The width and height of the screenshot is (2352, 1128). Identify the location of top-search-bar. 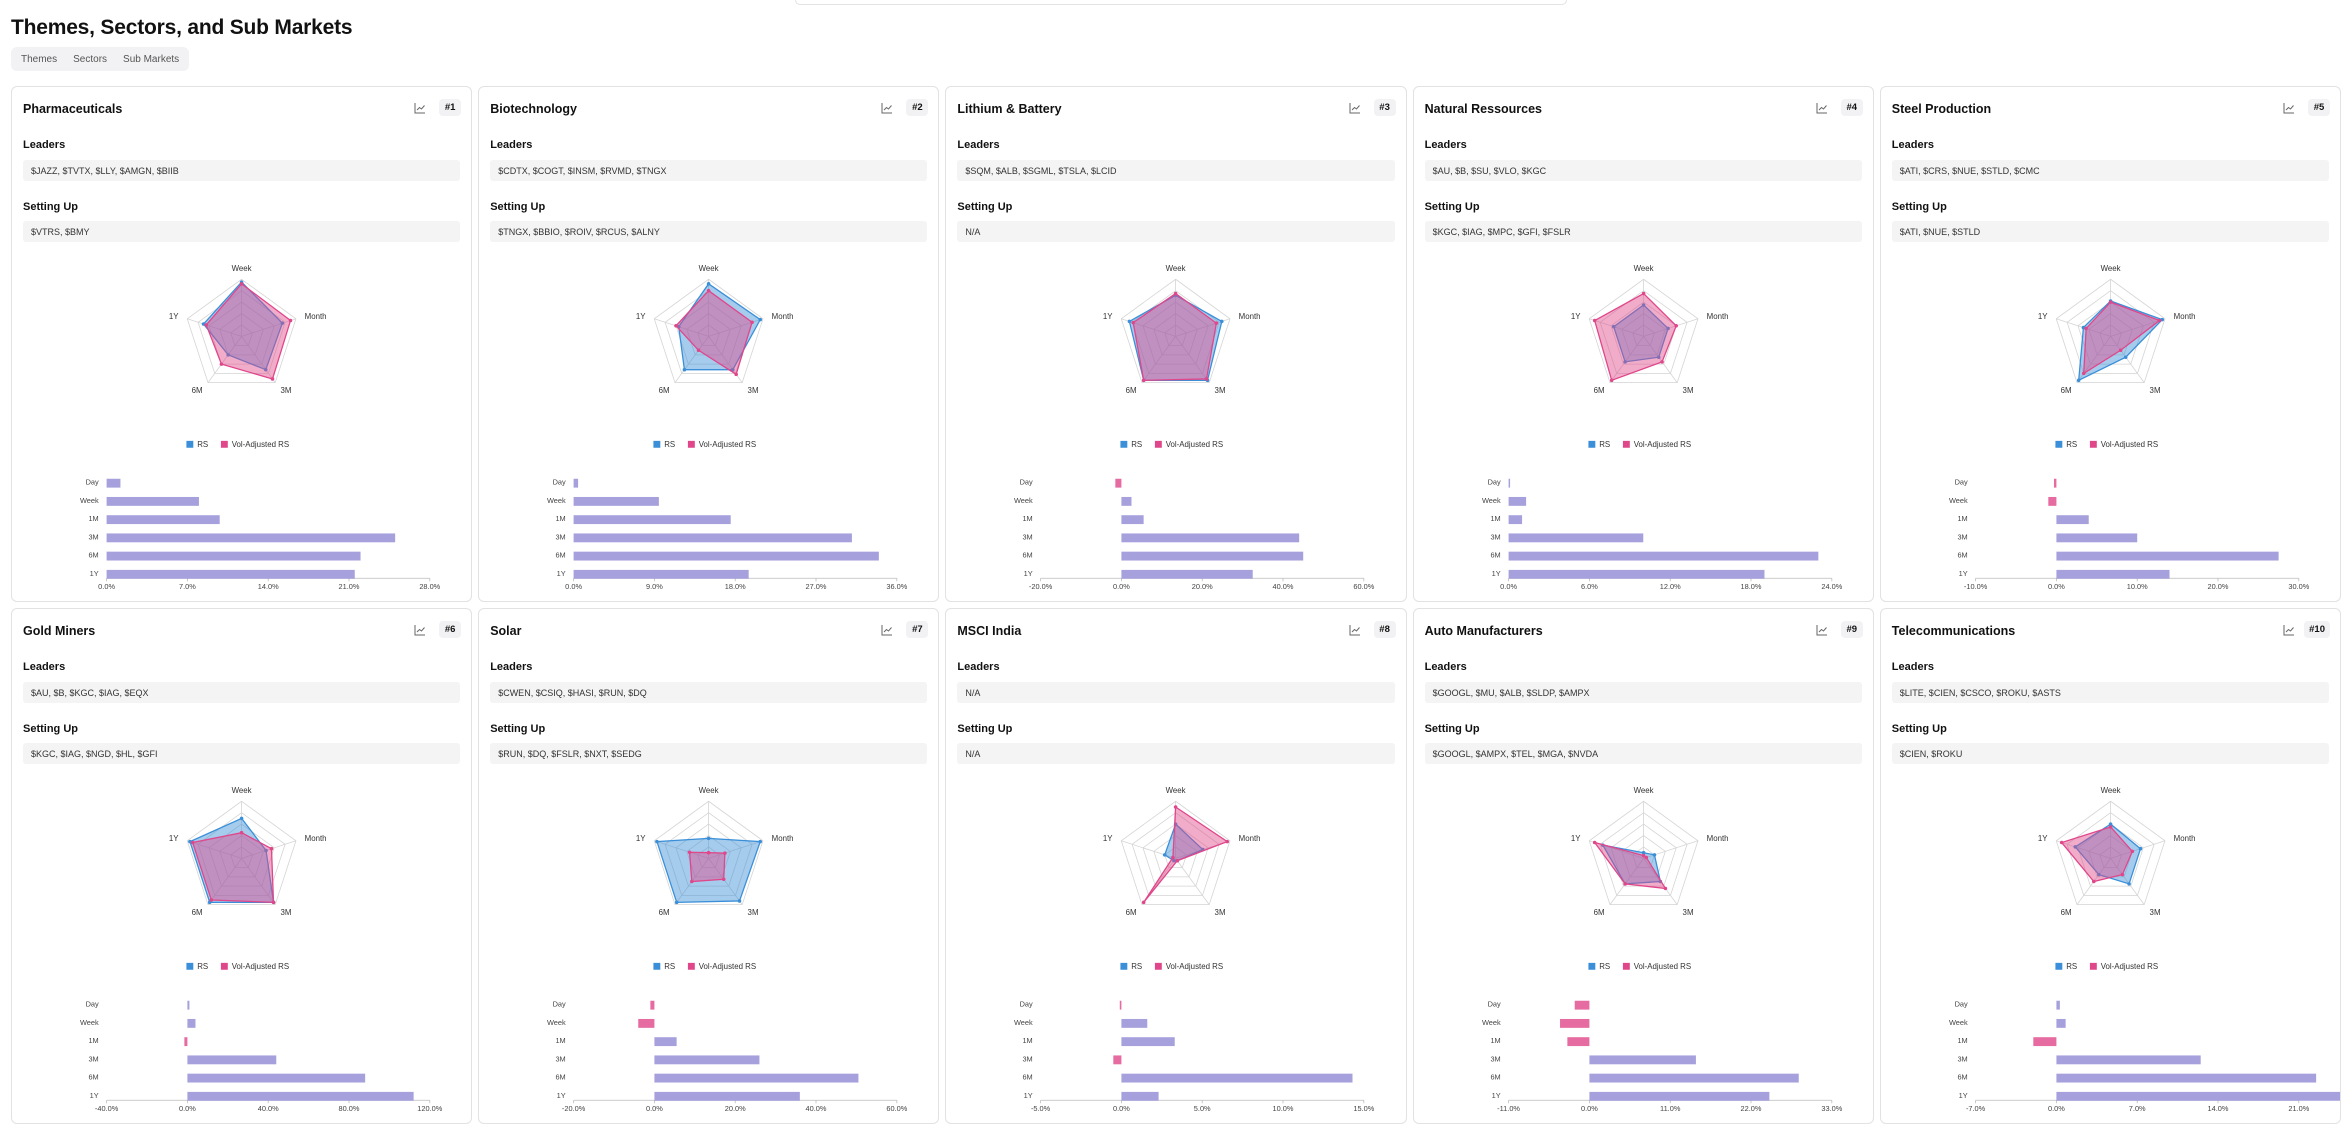
(1181, 2).